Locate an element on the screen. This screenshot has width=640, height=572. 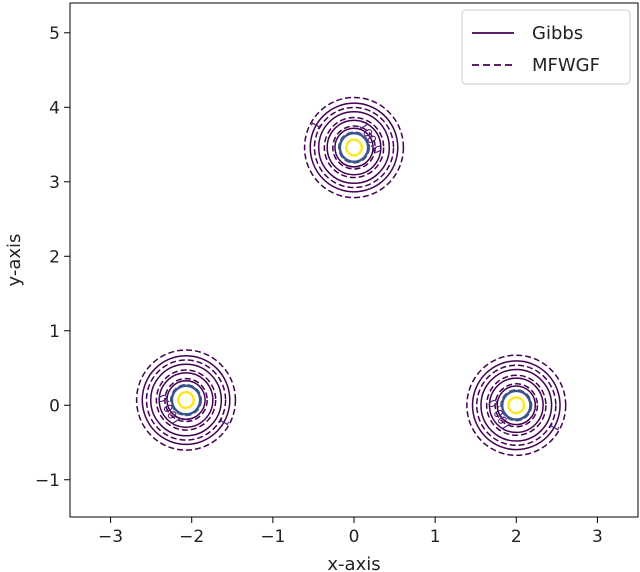
legend-label-gibbs: Gibbs is located at coordinates (557, 33).